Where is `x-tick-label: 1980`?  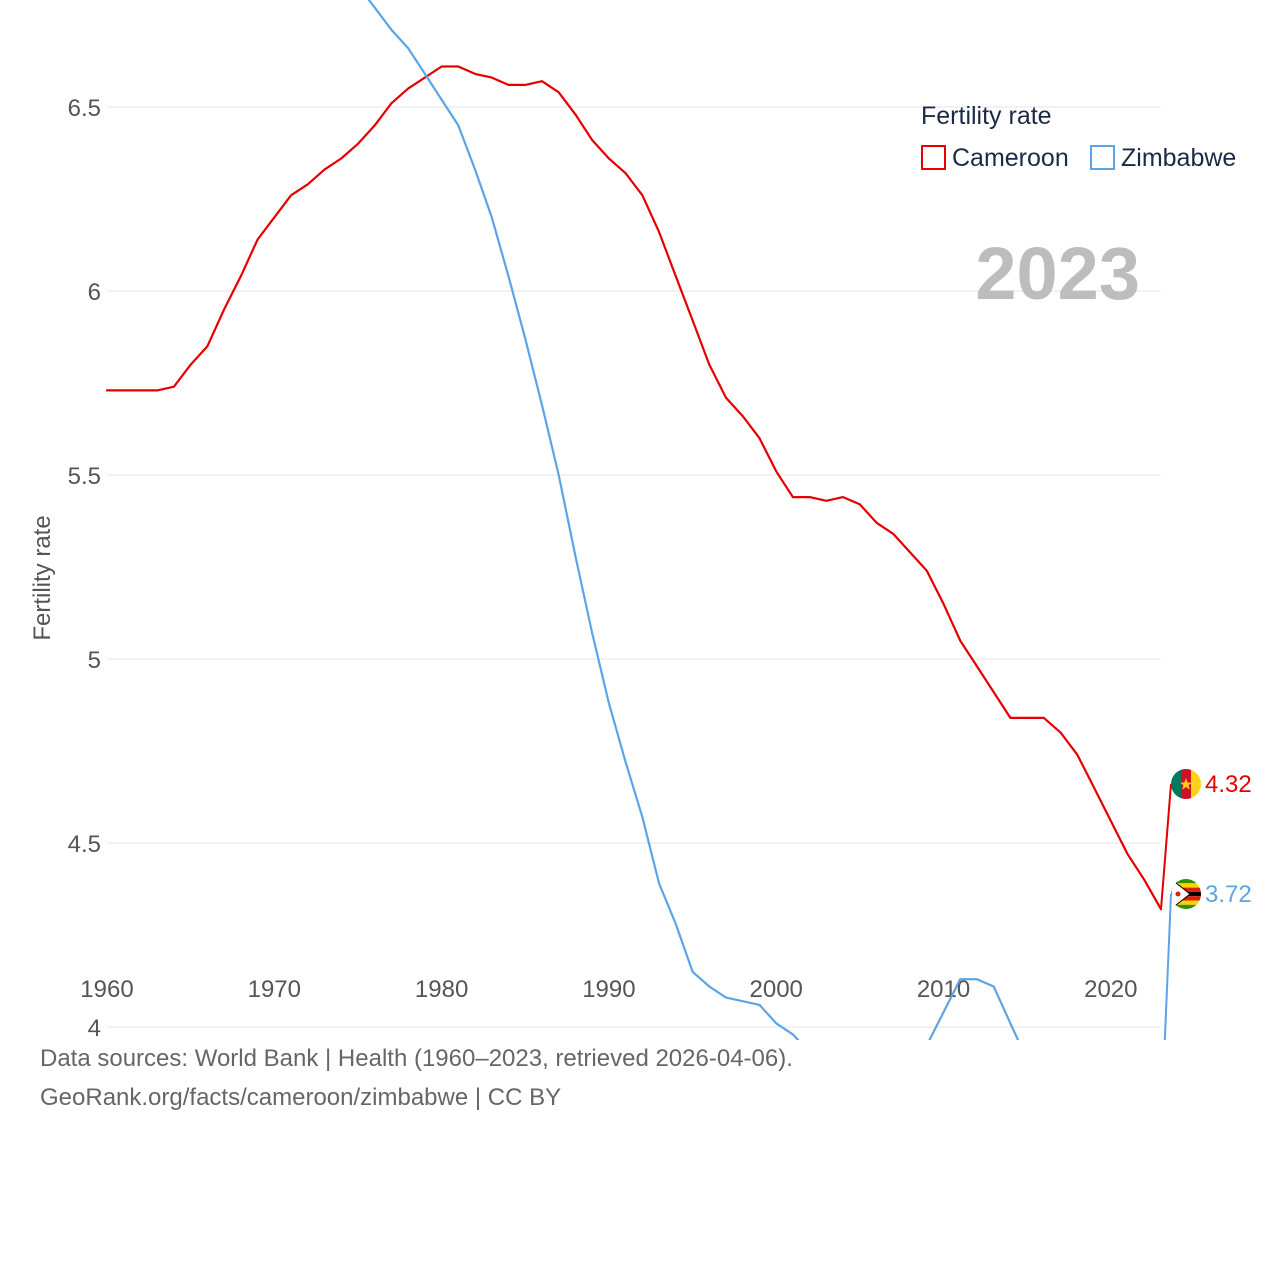 x-tick-label: 1980 is located at coordinates (441, 989).